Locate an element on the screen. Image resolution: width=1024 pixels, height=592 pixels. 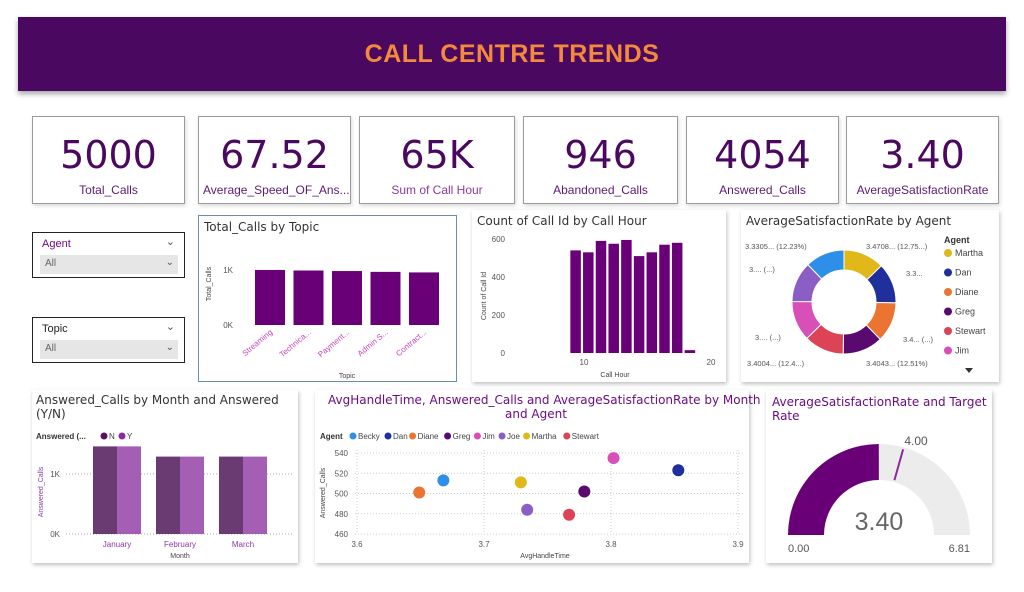
kpi-value: 4054 is located at coordinates (762, 155).